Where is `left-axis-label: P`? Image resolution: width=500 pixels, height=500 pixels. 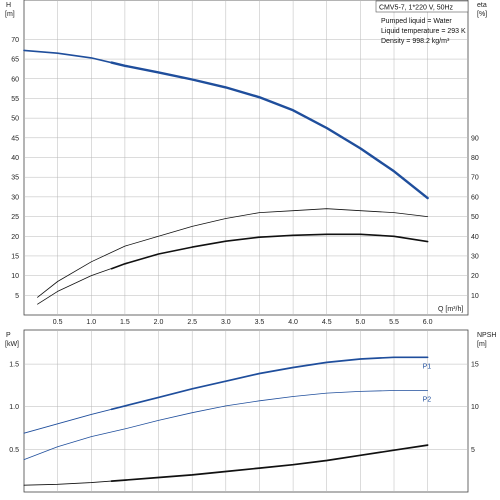 left-axis-label: P is located at coordinates (8, 335).